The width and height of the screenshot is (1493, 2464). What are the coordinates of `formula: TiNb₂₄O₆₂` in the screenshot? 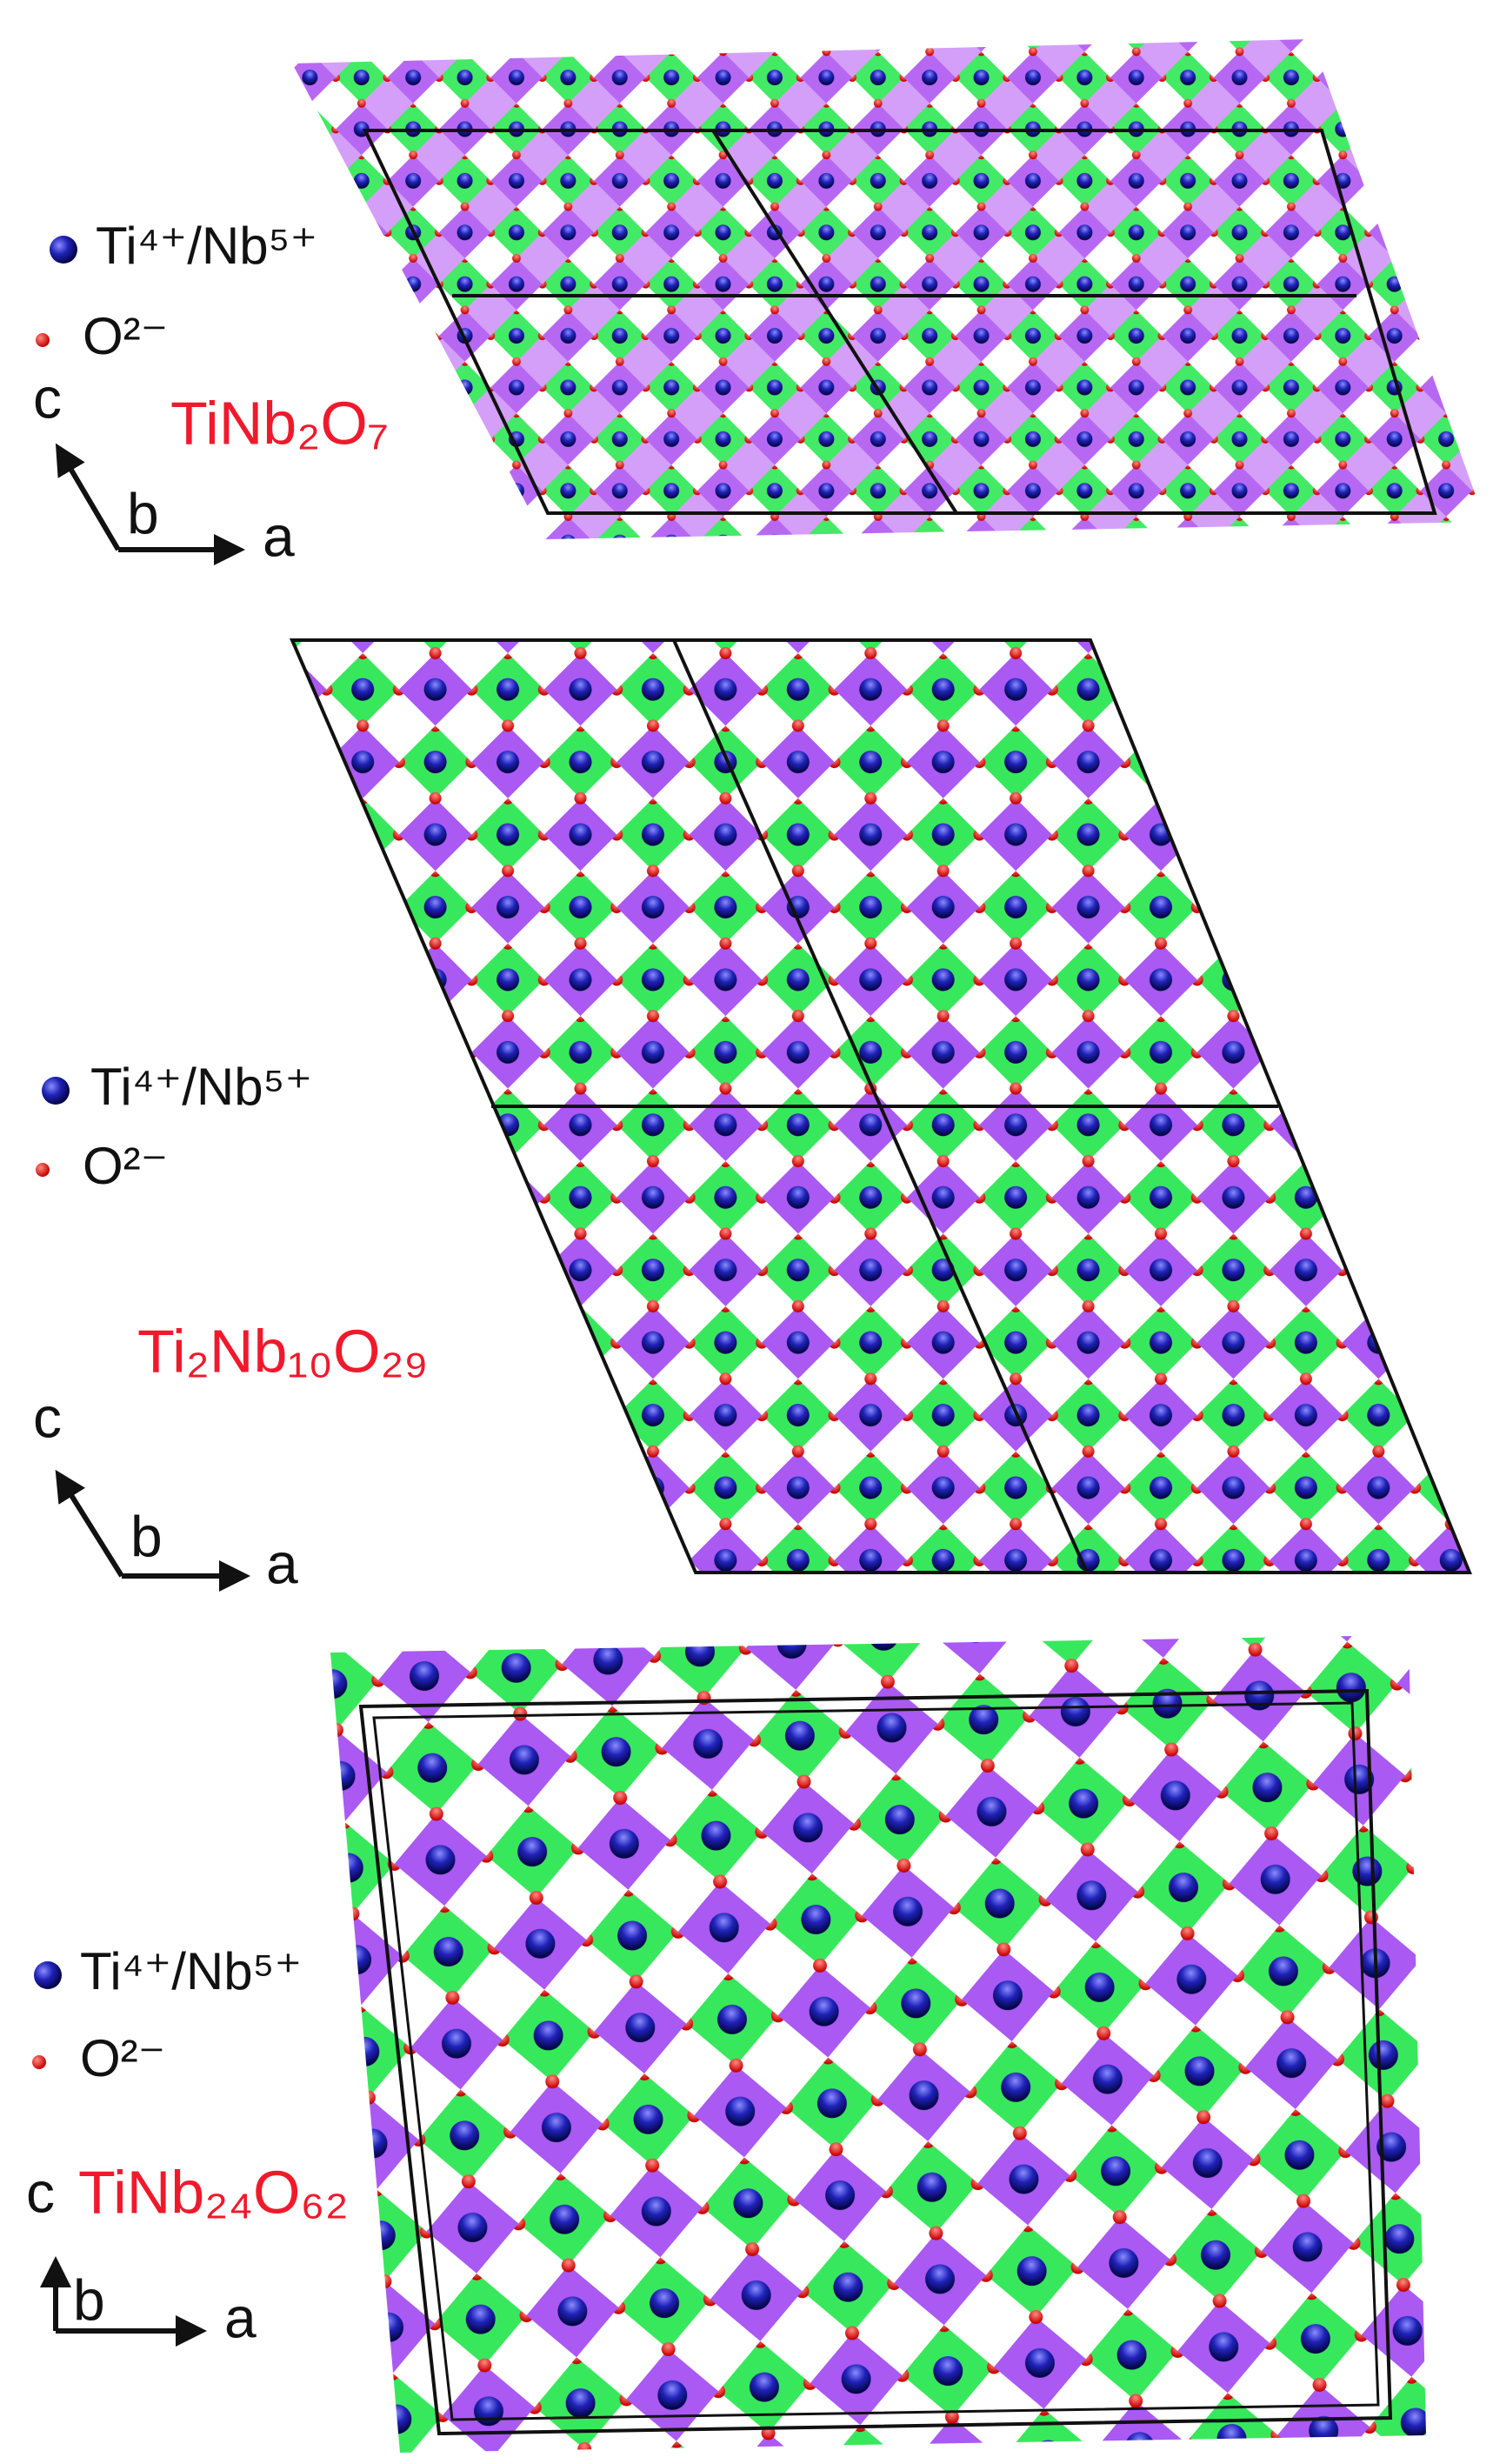 It's located at (213, 2192).